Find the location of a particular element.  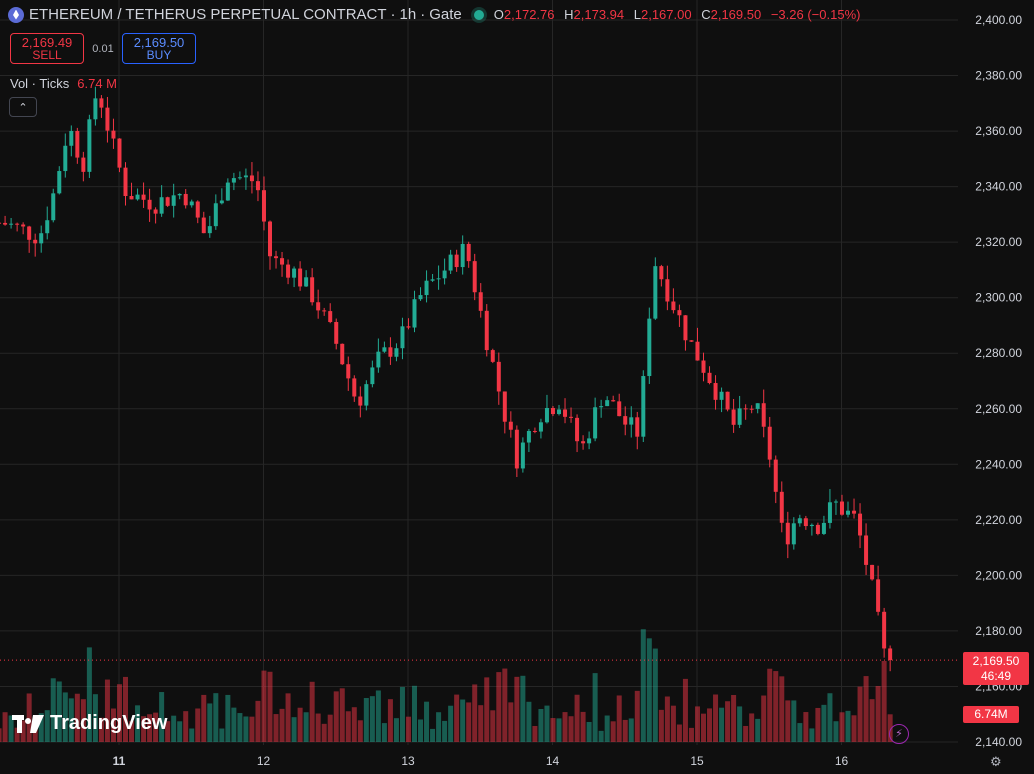

price-tick-label: 2,220.00 is located at coordinates (998, 520).